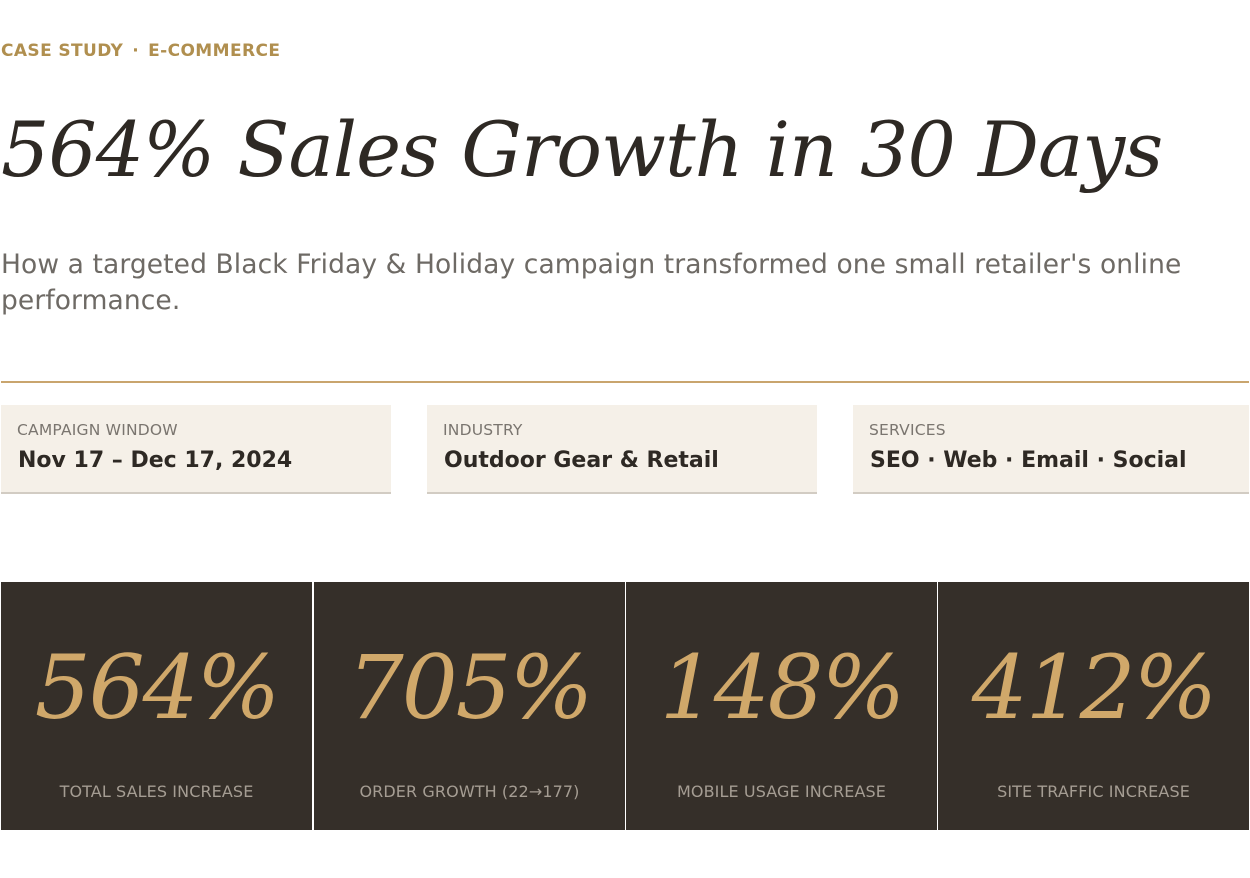 Image resolution: width=1250 pixels, height=878 pixels. What do you see at coordinates (156, 791) in the screenshot?
I see `stat-label: TOTAL SALES INCREASE` at bounding box center [156, 791].